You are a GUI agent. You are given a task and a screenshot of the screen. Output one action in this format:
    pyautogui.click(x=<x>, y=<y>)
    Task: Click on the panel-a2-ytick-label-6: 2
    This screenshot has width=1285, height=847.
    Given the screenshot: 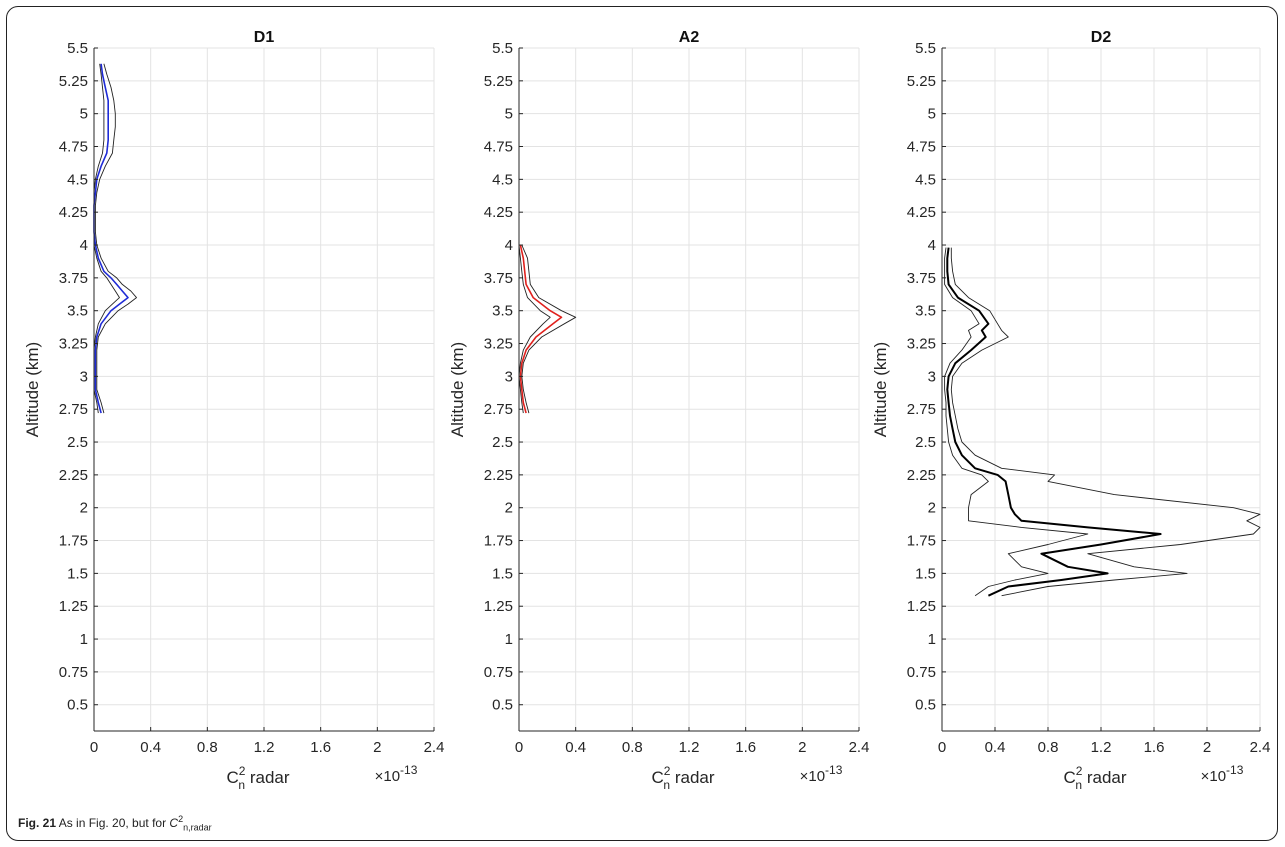 What is the action you would take?
    pyautogui.click(x=509, y=508)
    